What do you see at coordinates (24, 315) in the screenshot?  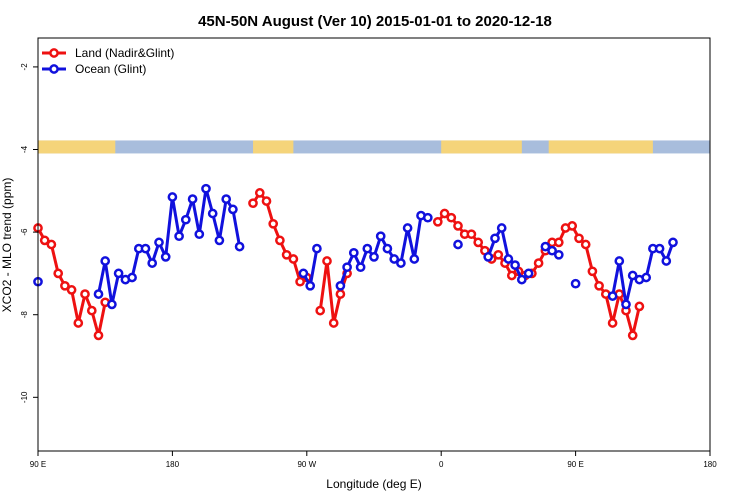 I see `y-tick-label: -8` at bounding box center [24, 315].